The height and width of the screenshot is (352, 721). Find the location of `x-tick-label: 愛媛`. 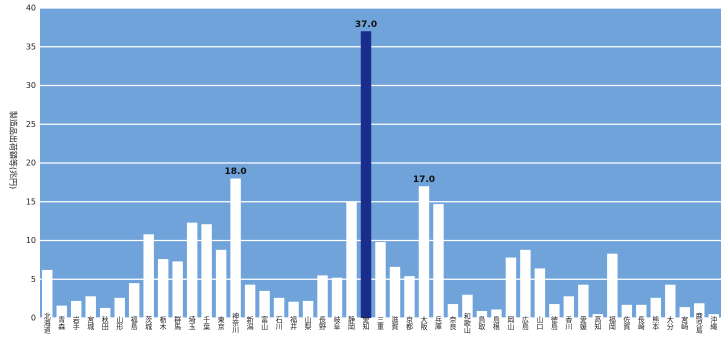

x-tick-label: 愛媛 is located at coordinates (583, 323).